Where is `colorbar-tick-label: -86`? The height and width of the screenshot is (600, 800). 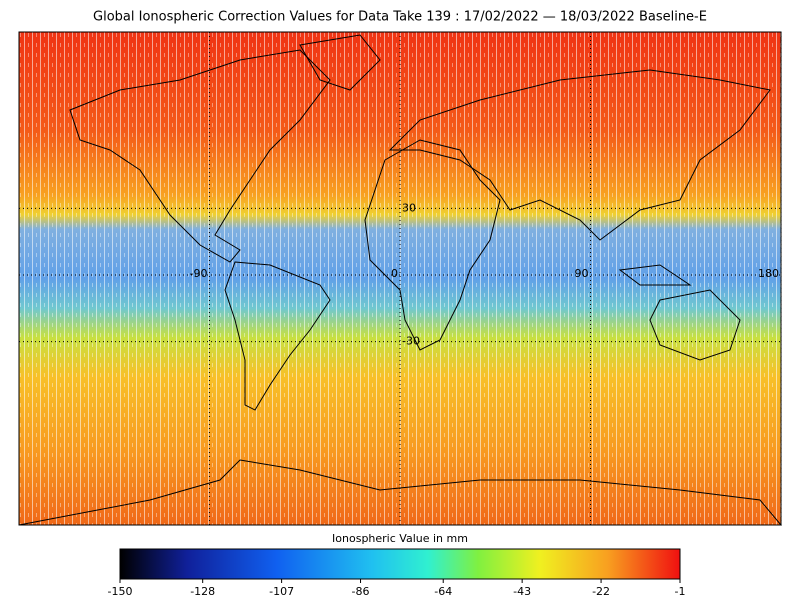
colorbar-tick-label: -86 is located at coordinates (361, 591).